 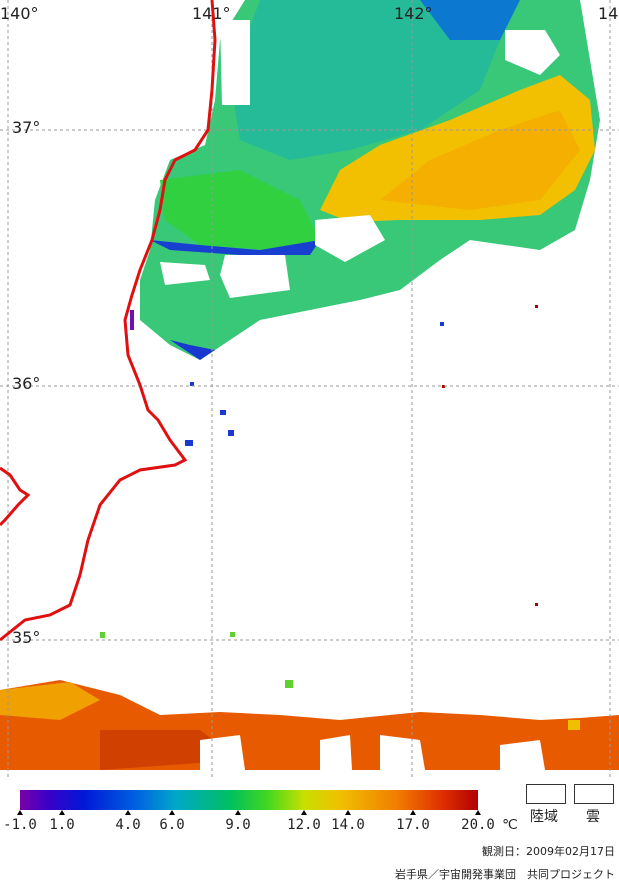 I want to click on lat-label-35: 35°, so click(x=26, y=637).